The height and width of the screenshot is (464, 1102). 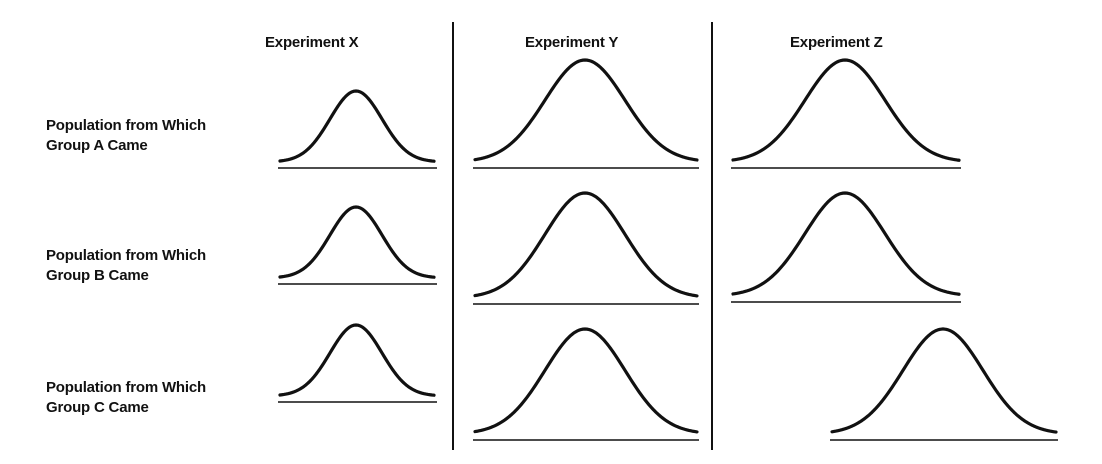 What do you see at coordinates (586, 110) in the screenshot?
I see `curve-y-a` at bounding box center [586, 110].